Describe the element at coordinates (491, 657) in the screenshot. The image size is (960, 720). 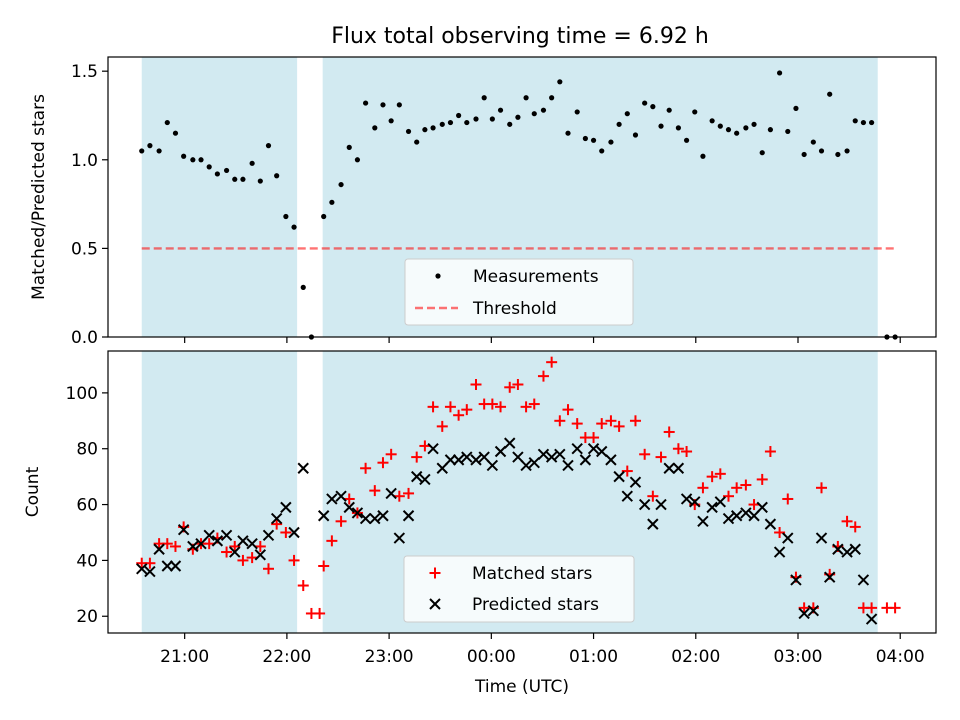
I see `x-tick-label: 00:00` at that location.